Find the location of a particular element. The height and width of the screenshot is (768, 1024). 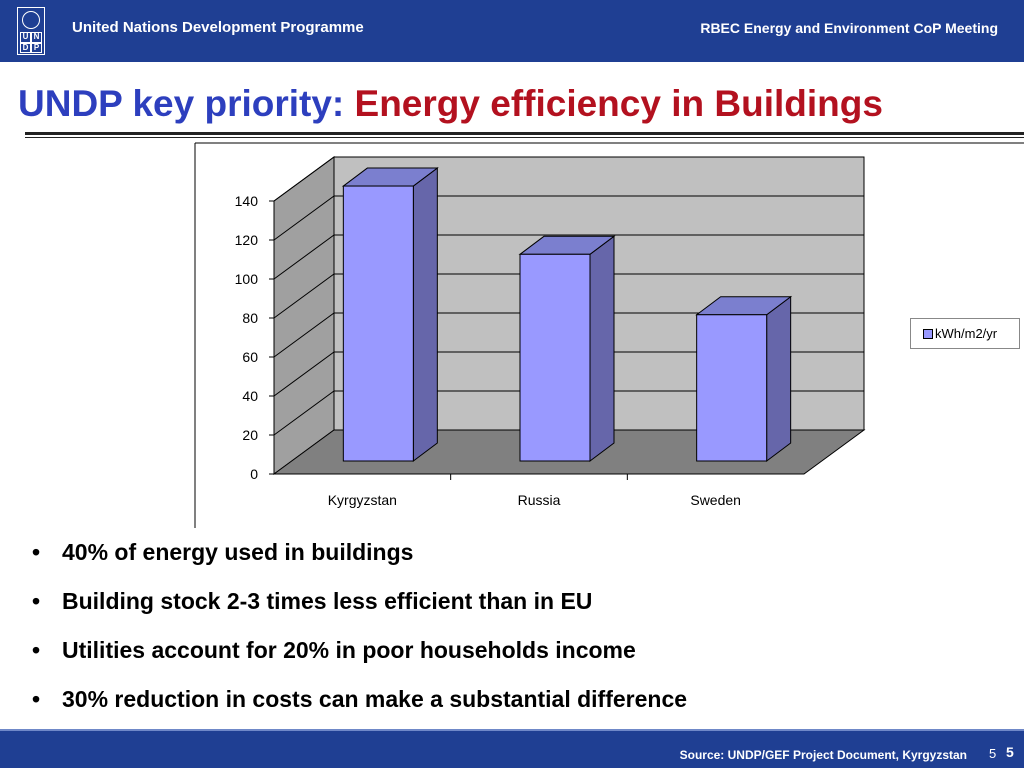

legend-label: kWh/m2/yr is located at coordinates (966, 333).